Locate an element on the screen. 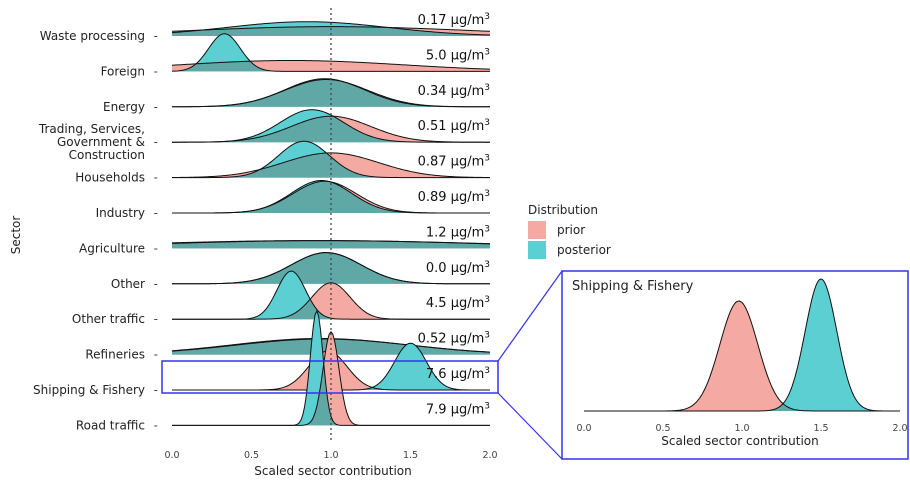 This screenshot has width=910, height=483. sector-label: Road traffic is located at coordinates (110, 425).